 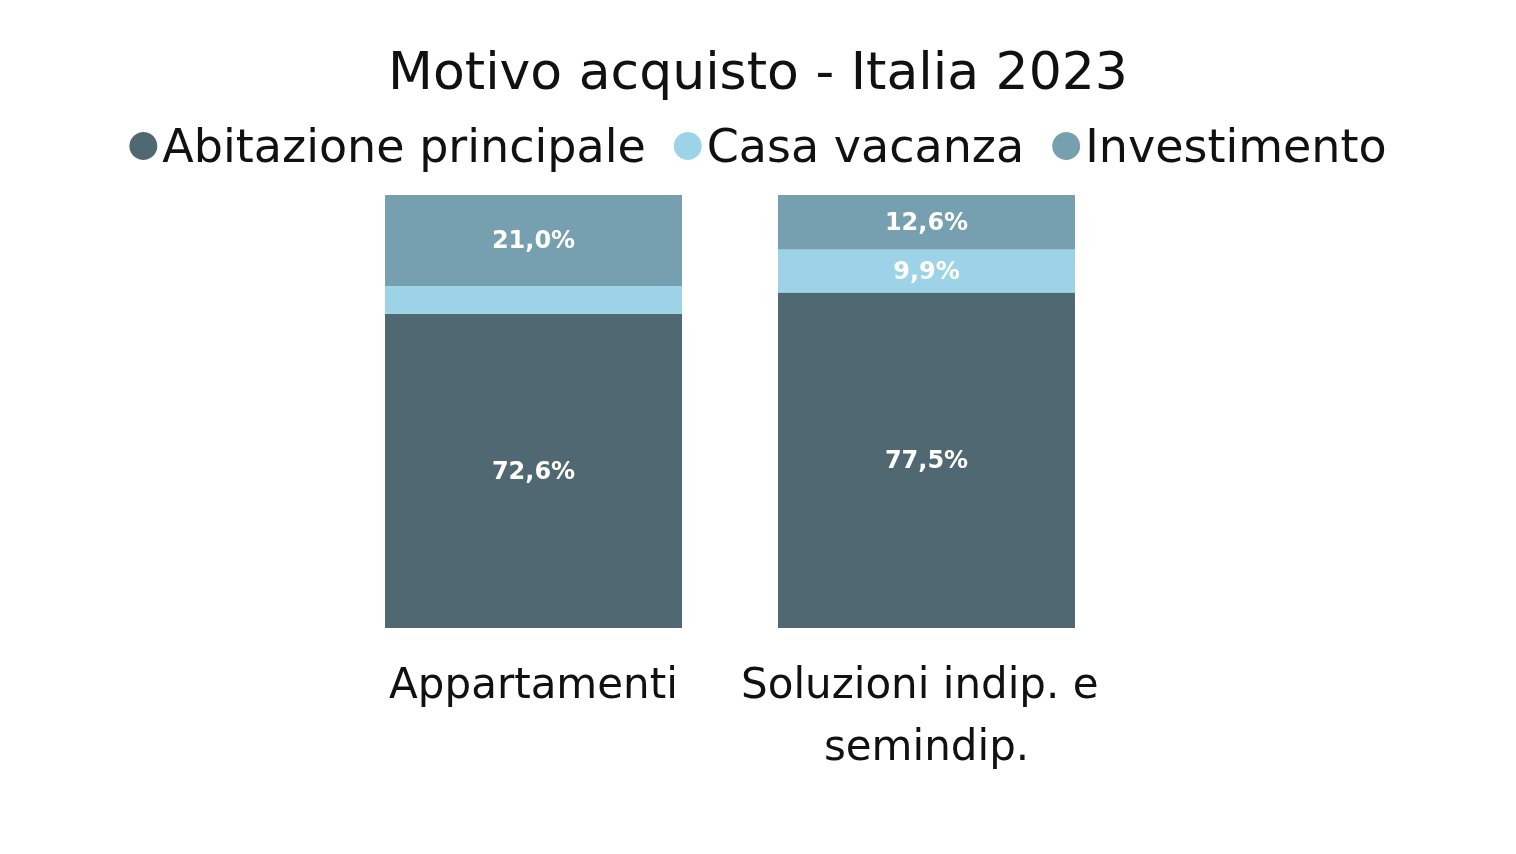 I want to click on legend-label: Investimento, so click(x=1236, y=146).